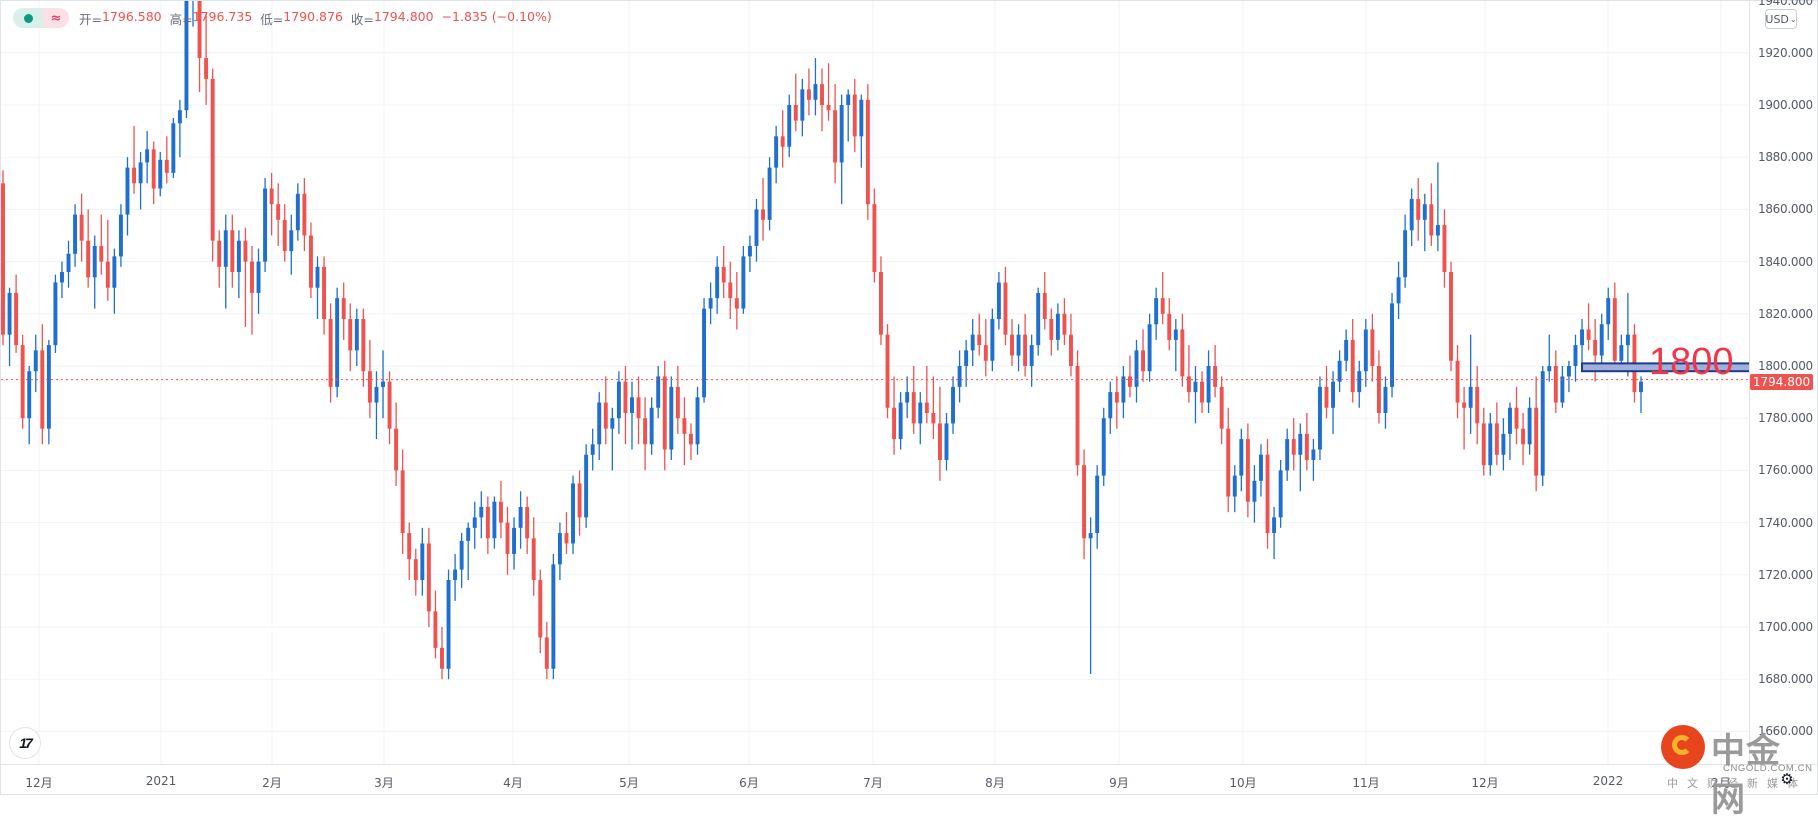 This screenshot has width=1818, height=821. What do you see at coordinates (41, 18) in the screenshot?
I see `series-toggle: ≈` at bounding box center [41, 18].